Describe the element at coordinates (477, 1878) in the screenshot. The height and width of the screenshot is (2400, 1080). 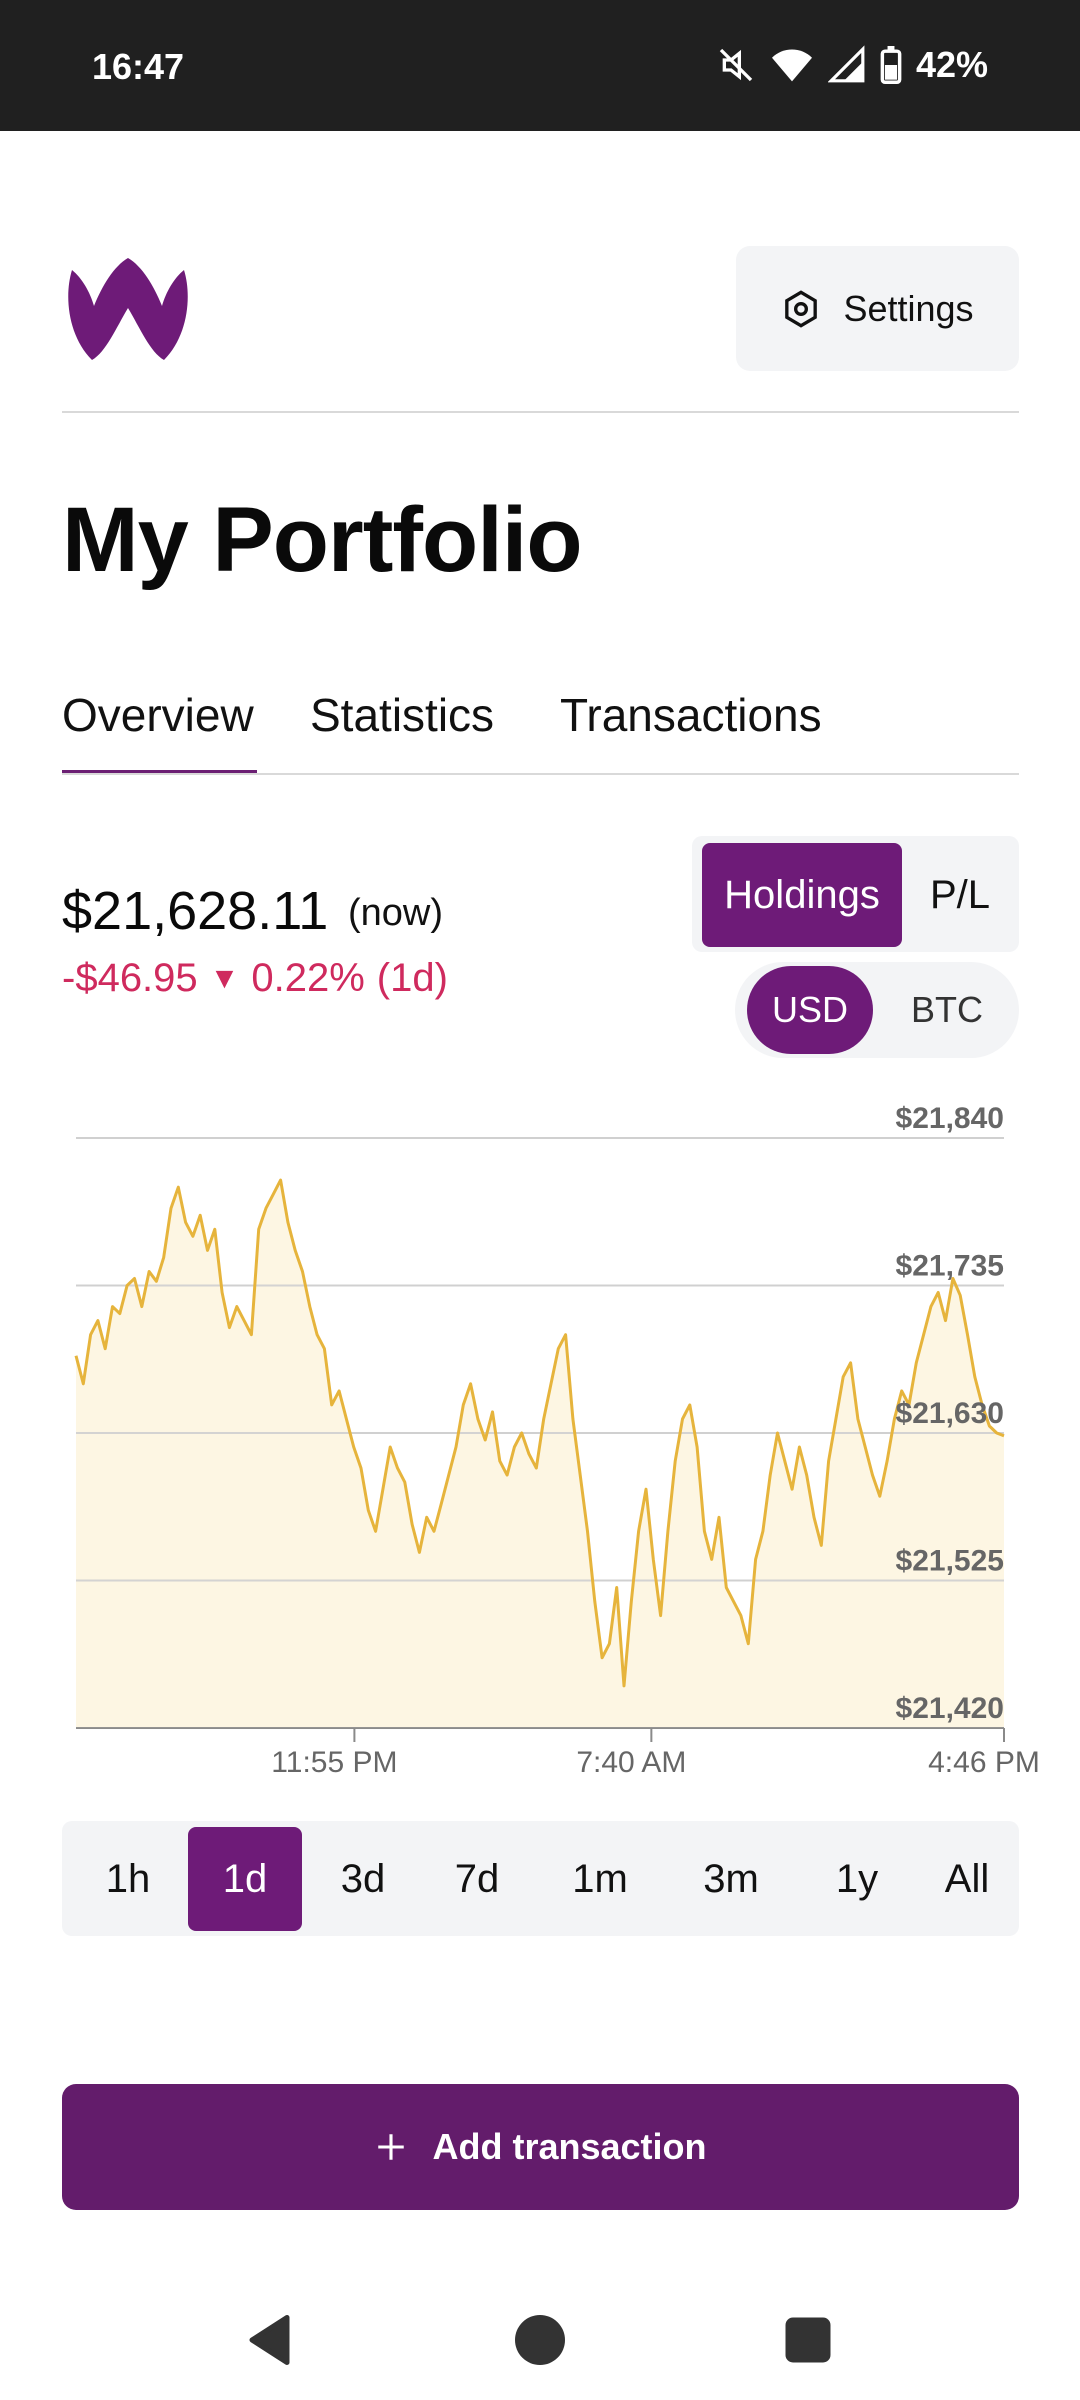
I see `range-7d: 7d` at that location.